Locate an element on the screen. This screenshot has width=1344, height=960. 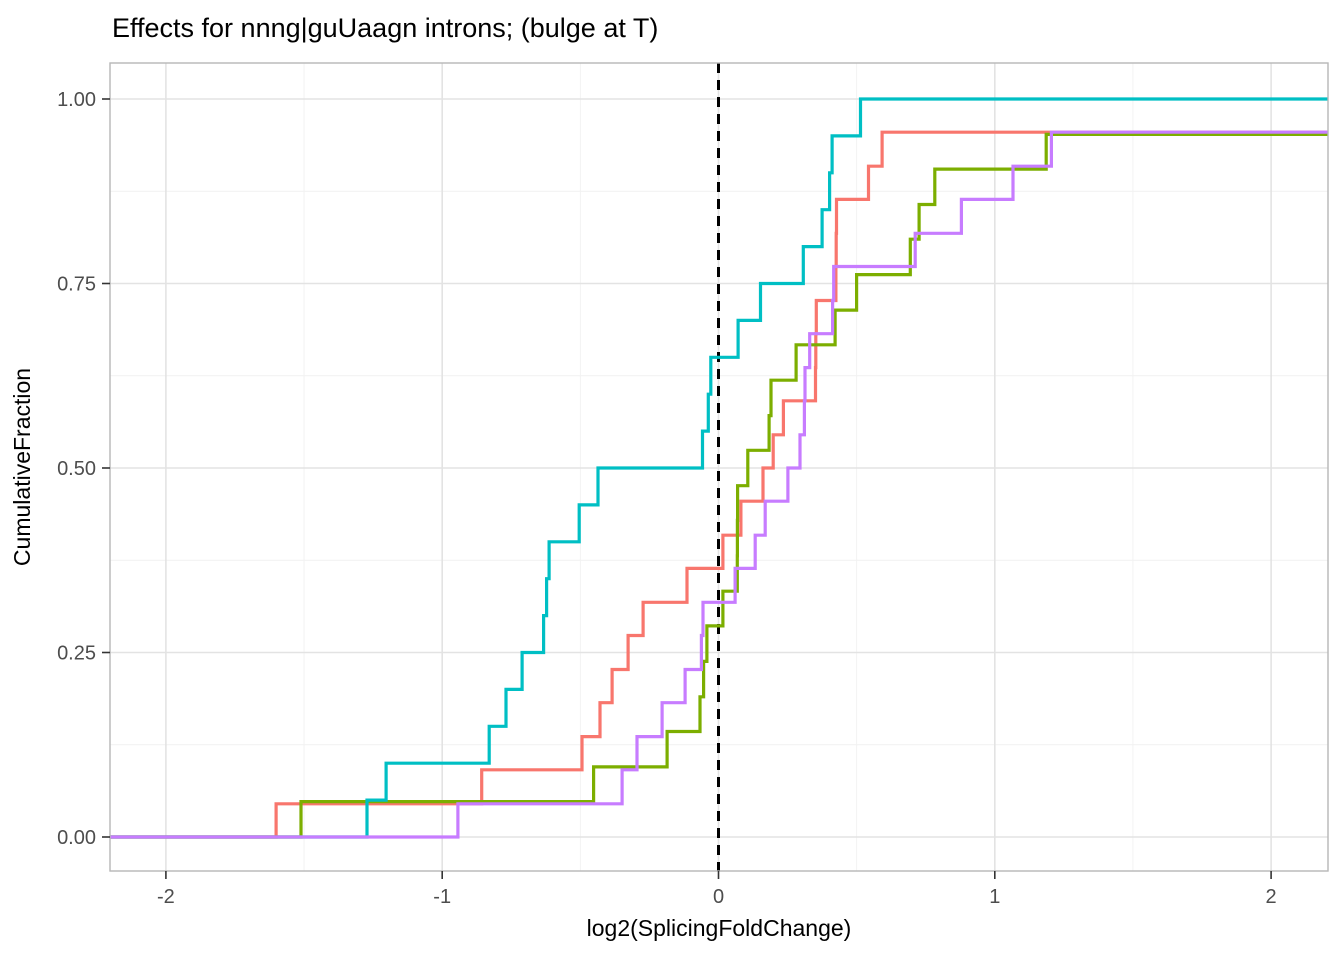
y-tick-label: 0.25 is located at coordinates (76, 654).